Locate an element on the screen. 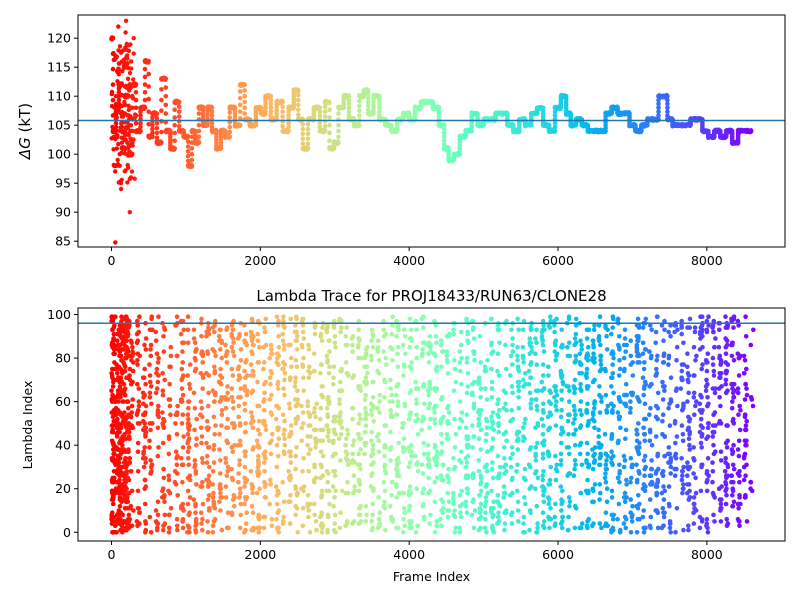  y-tick-label: 100 is located at coordinates (59, 154).